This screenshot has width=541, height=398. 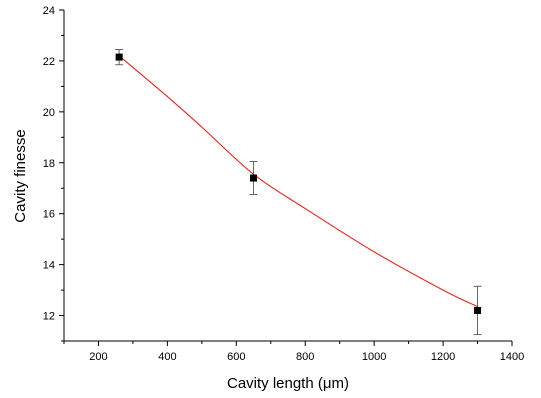 I want to click on x-tick-label: 200, so click(x=98, y=357).